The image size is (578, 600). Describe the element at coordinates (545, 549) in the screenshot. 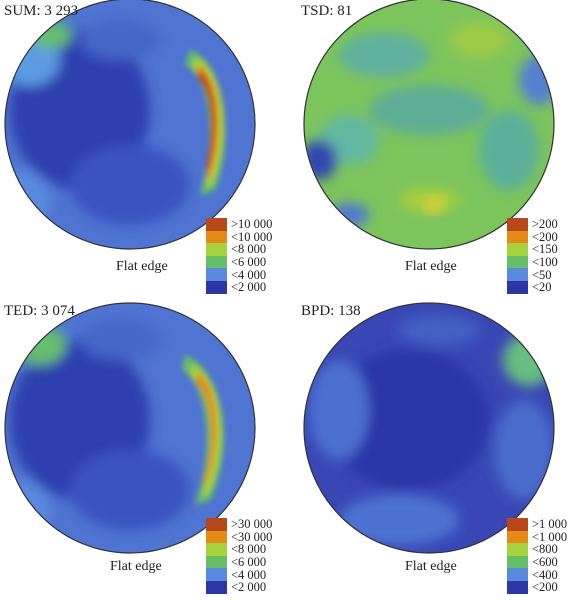

I see `legend-label: <800` at that location.